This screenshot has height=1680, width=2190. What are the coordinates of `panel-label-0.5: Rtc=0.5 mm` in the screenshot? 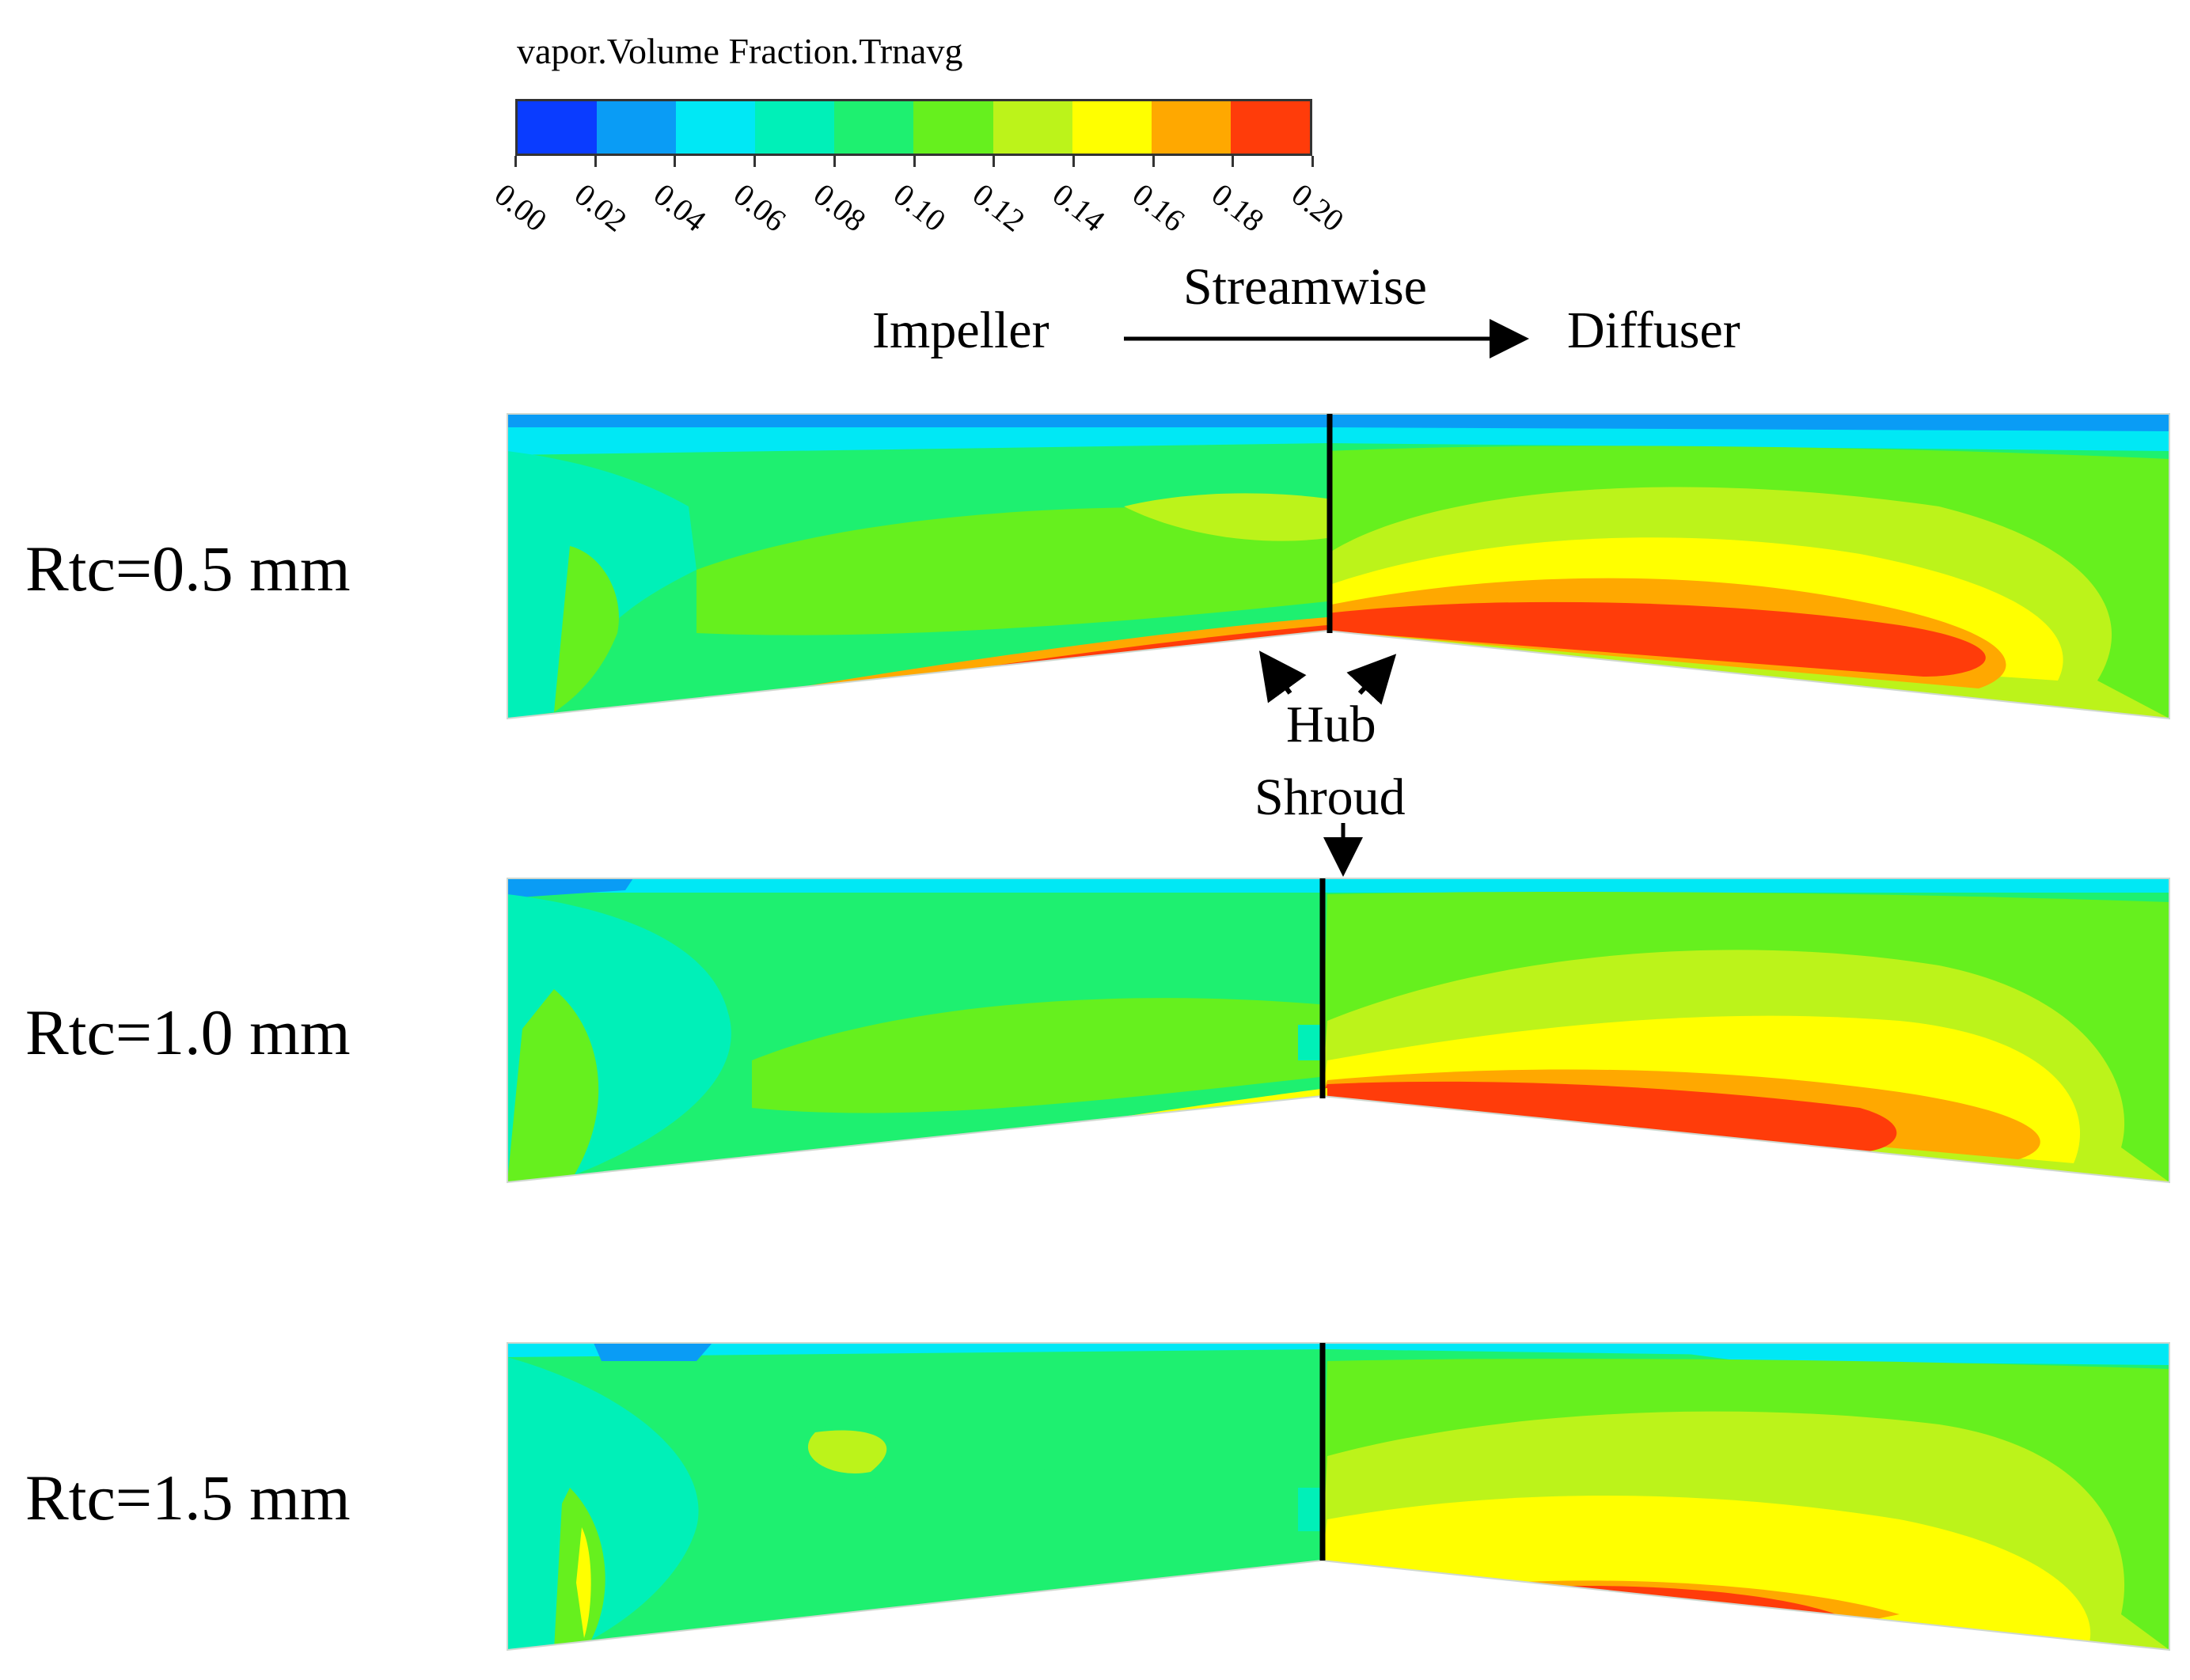 It's located at (188, 569).